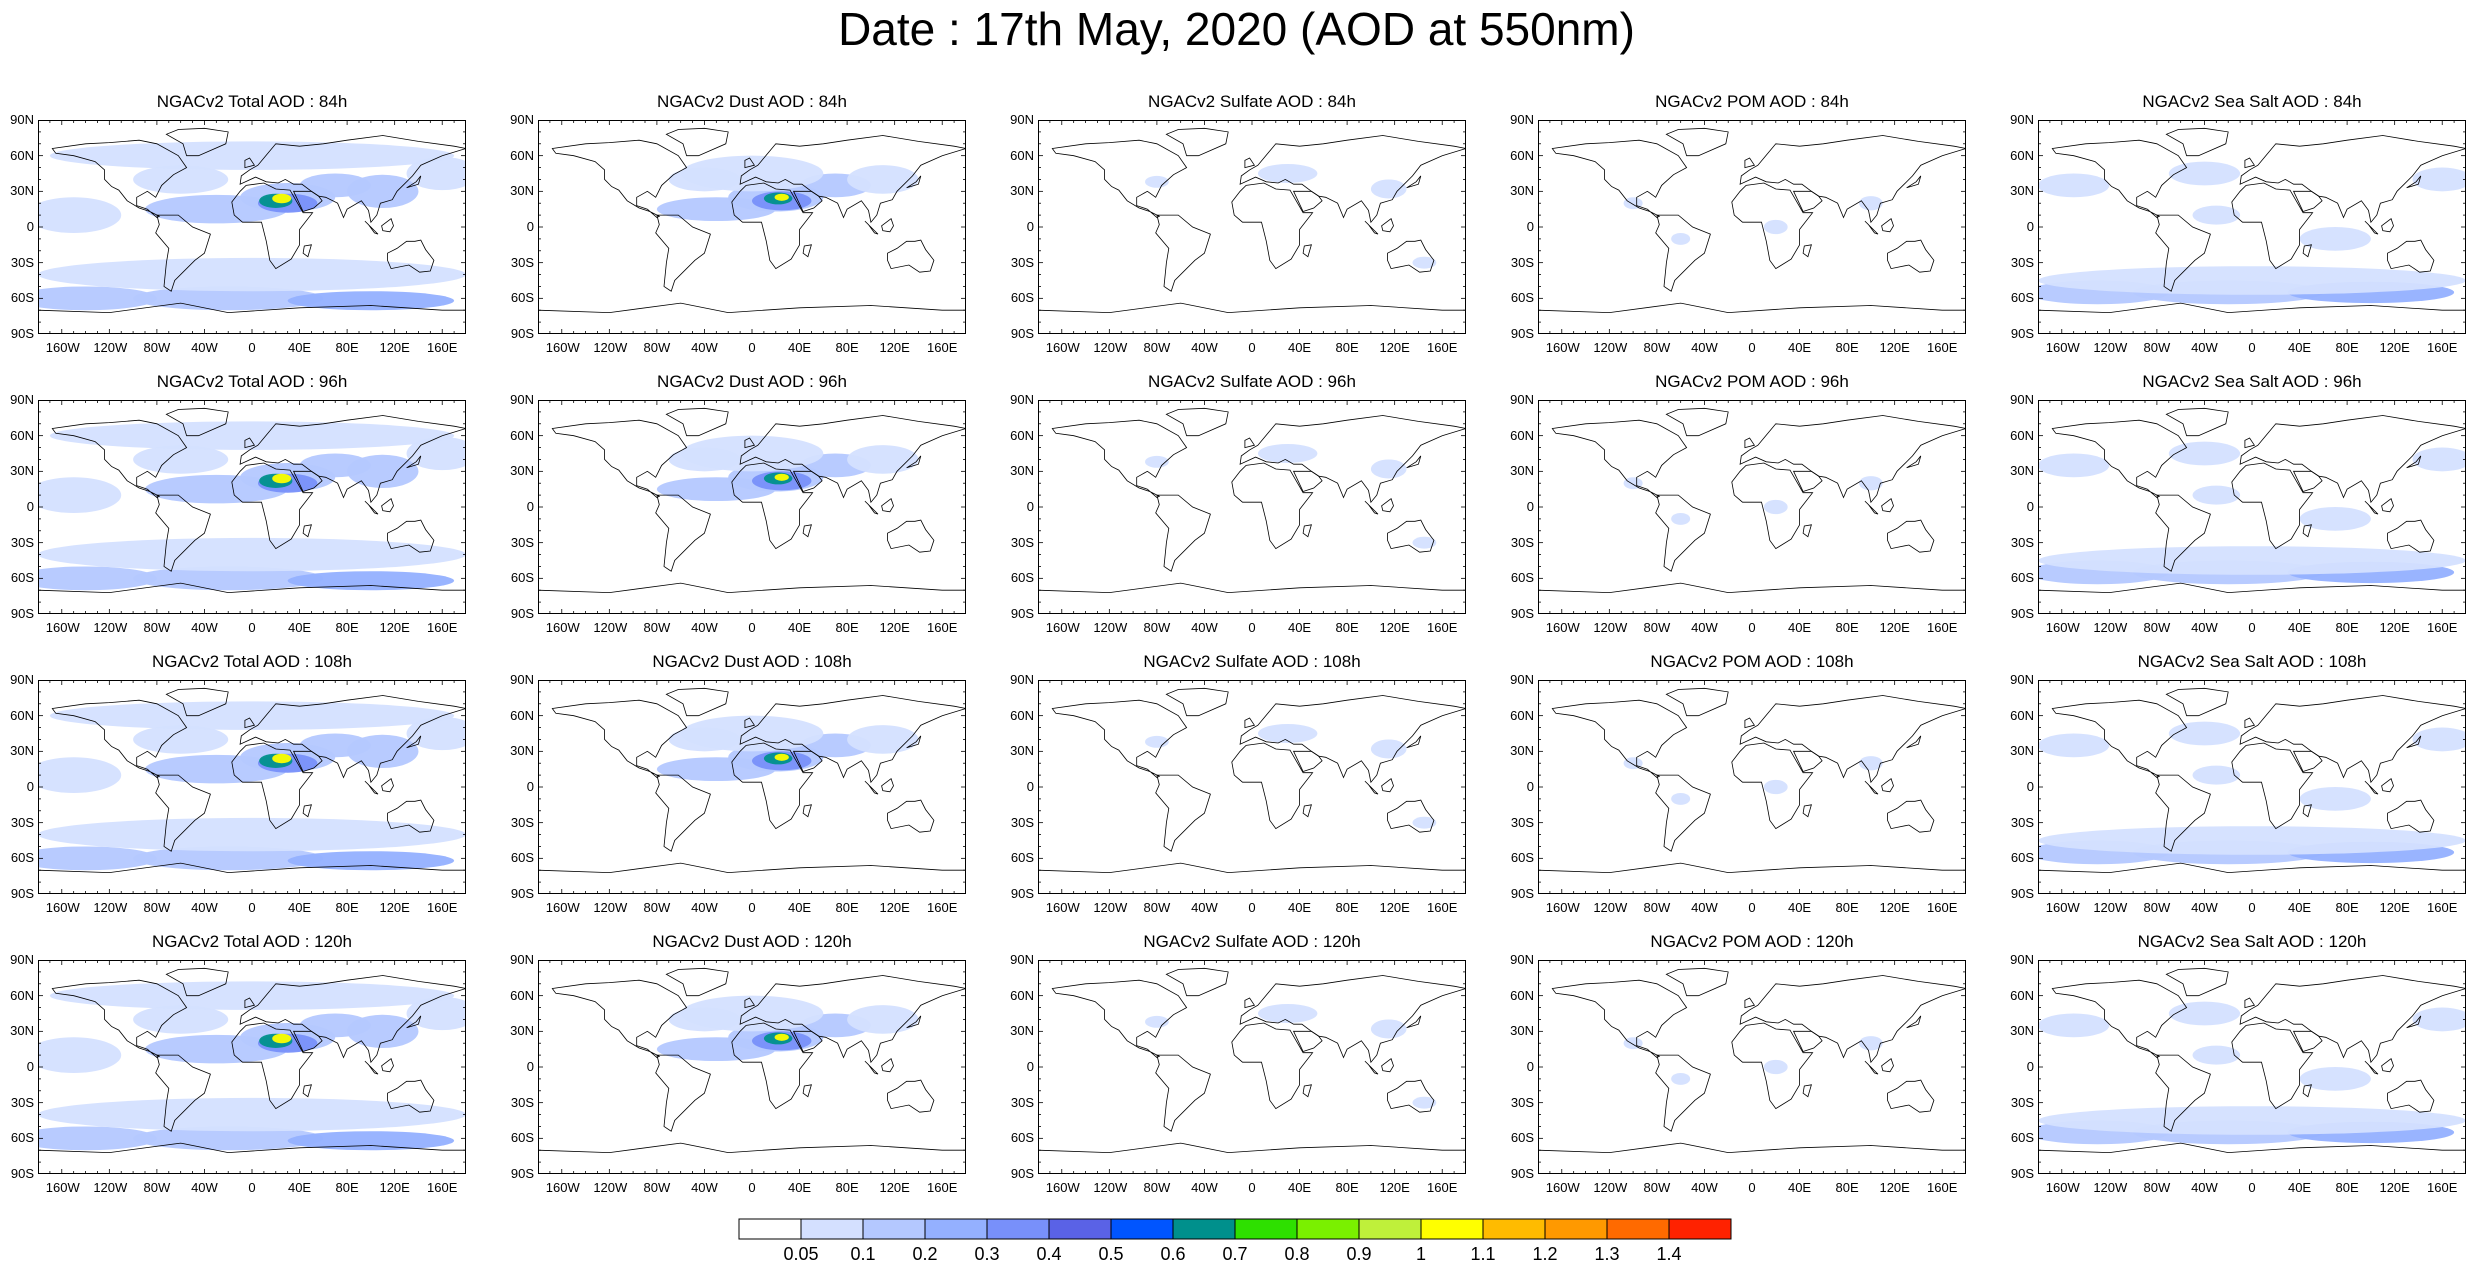  I want to click on panel-title: NGACv2 Sea Salt AOD : 120h, so click(2252, 941).